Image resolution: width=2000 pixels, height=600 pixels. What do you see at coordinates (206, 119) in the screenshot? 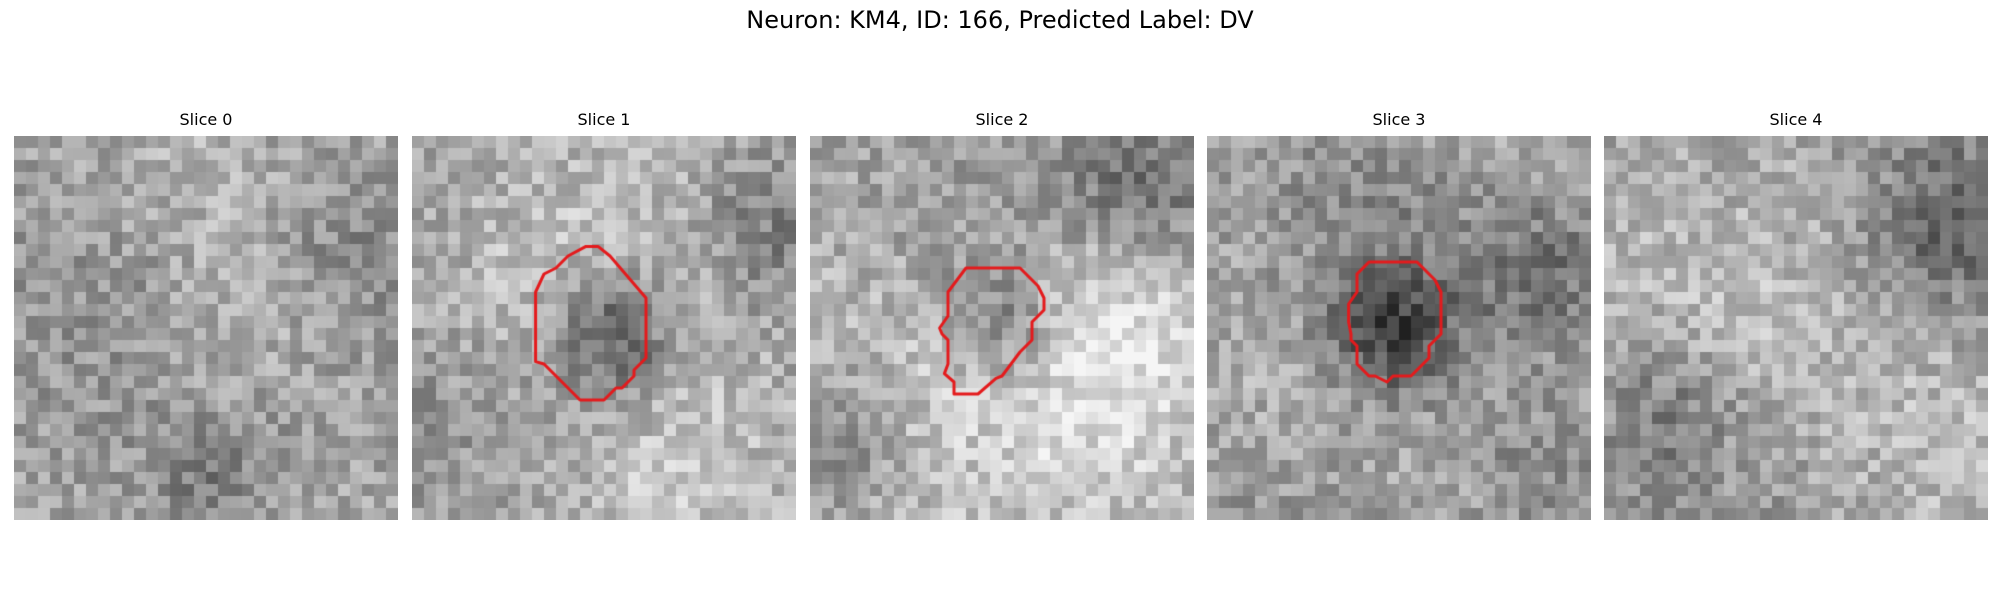
I see `slice-title-0: Slice 0` at bounding box center [206, 119].